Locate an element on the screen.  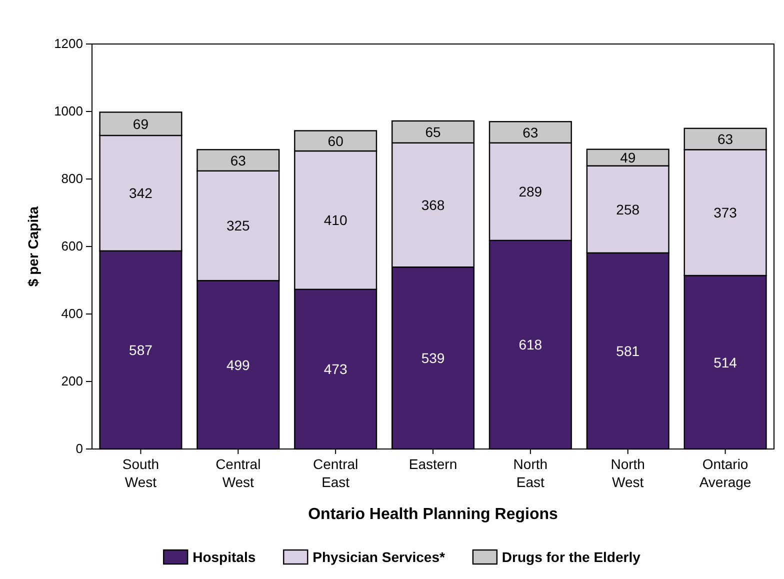
legend-label: Physician Services* is located at coordinates (379, 557).